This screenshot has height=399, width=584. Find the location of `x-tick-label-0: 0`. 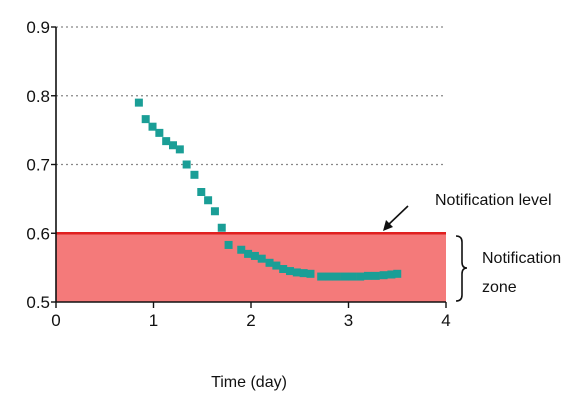

x-tick-label-0: 0 is located at coordinates (55, 320).